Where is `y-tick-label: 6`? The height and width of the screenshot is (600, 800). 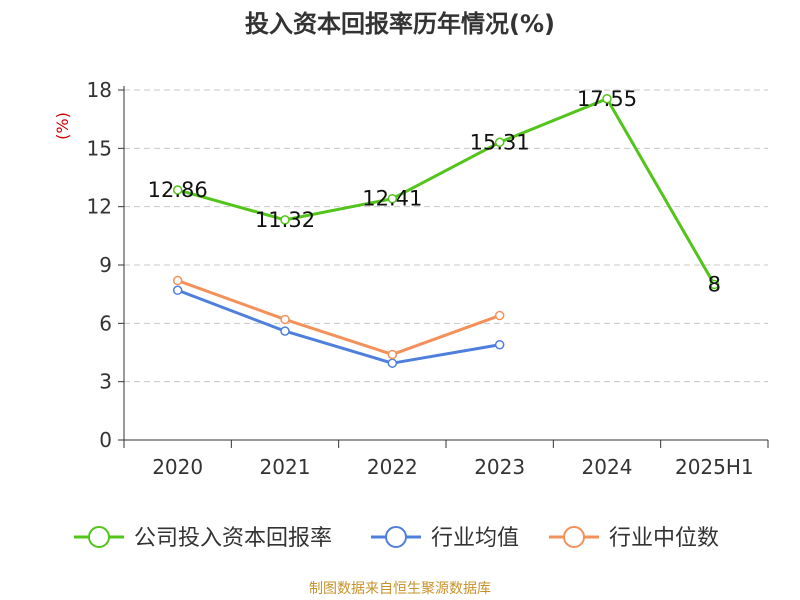
y-tick-label: 6 is located at coordinates (105, 323).